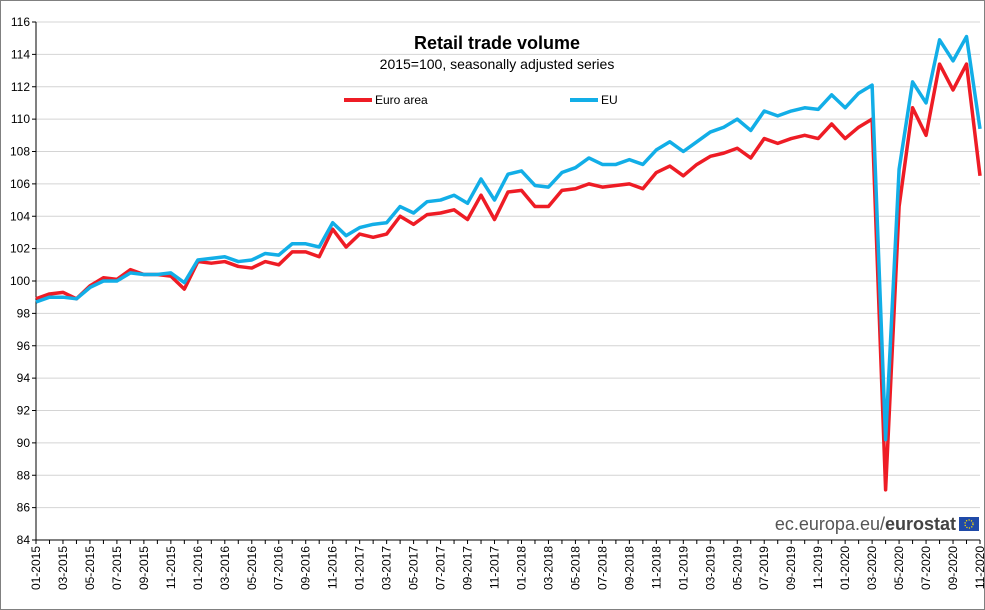 This screenshot has width=985, height=610. What do you see at coordinates (279, 568) in the screenshot?
I see `x-tick-label: 07-2016` at bounding box center [279, 568].